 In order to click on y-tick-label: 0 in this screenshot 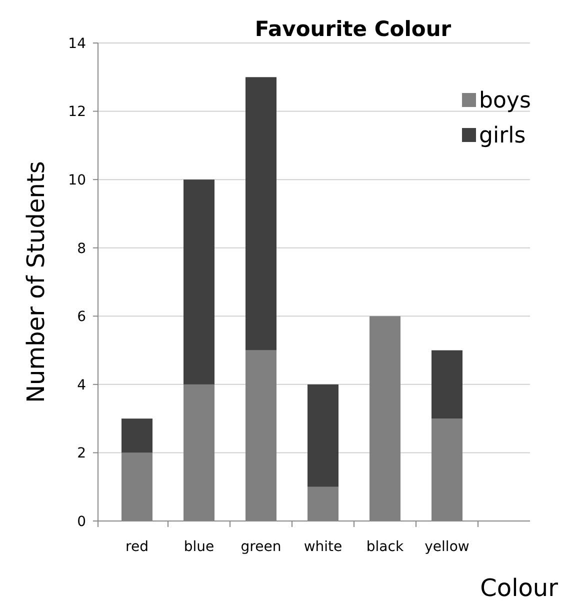, I will do `click(81, 522)`.